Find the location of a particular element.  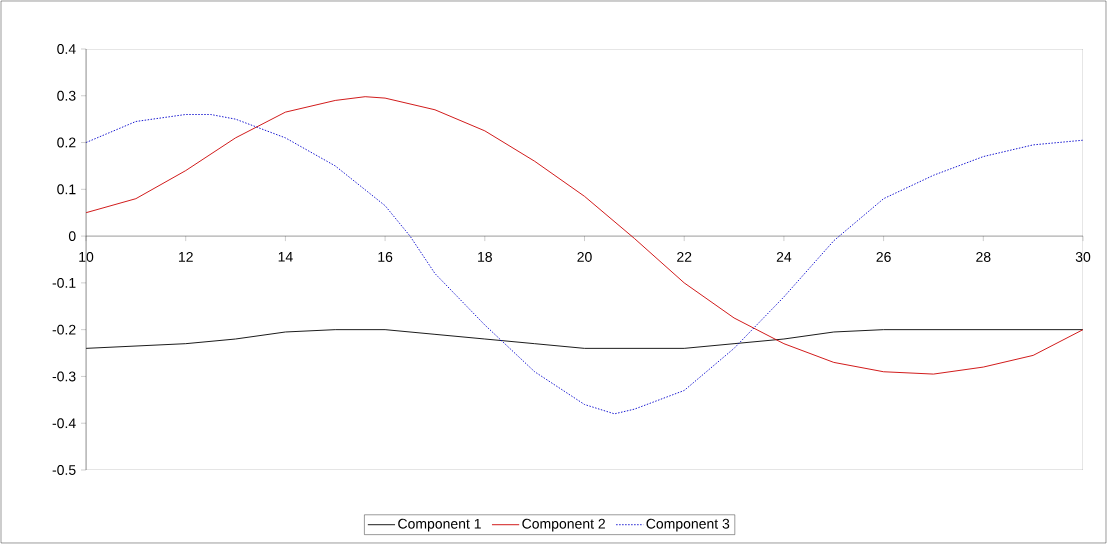

x-tick-label: 24 is located at coordinates (784, 256).